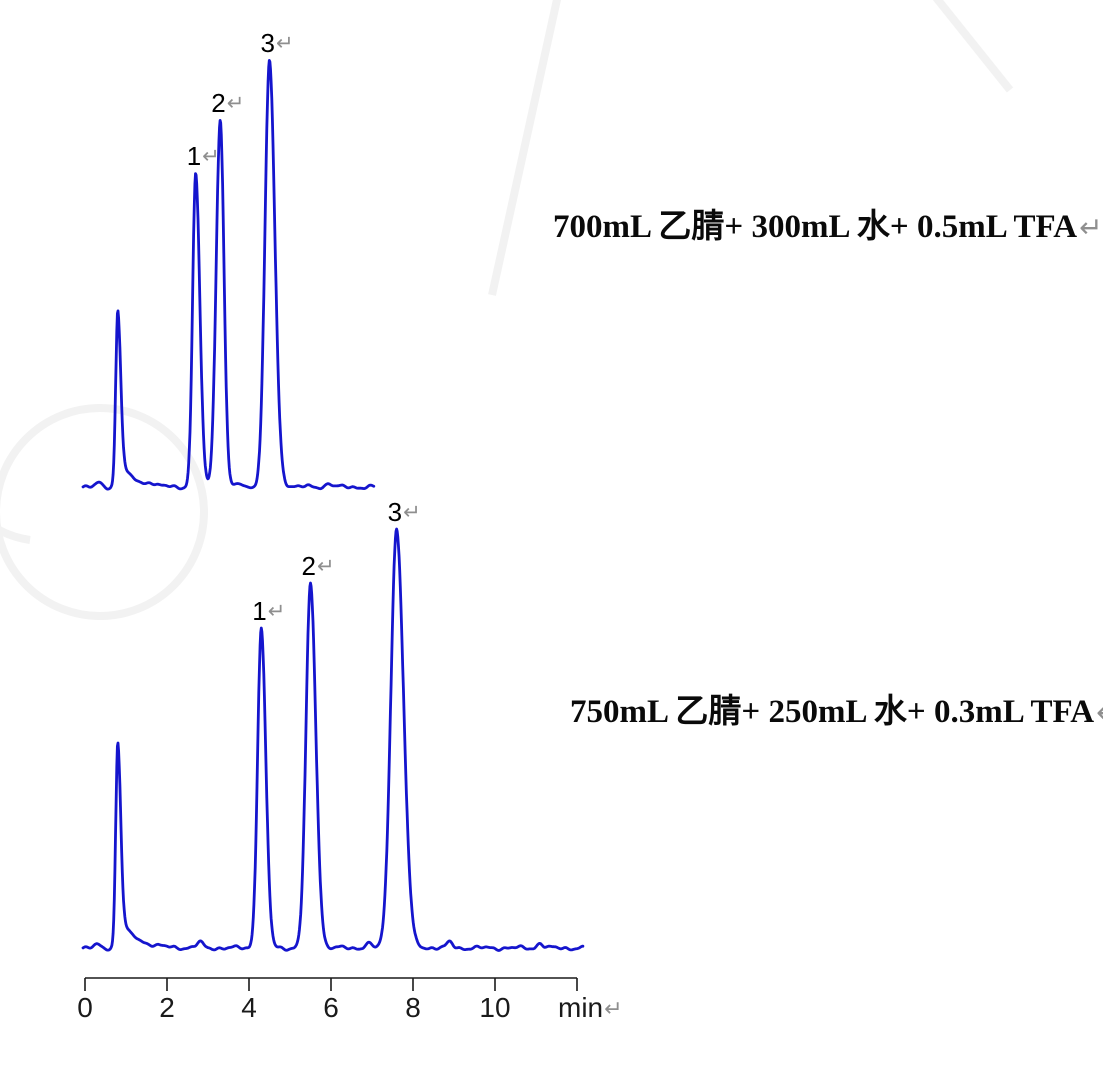 The image size is (1103, 1079). I want to click on x-axis-tick-label-8: 8, so click(413, 1007).